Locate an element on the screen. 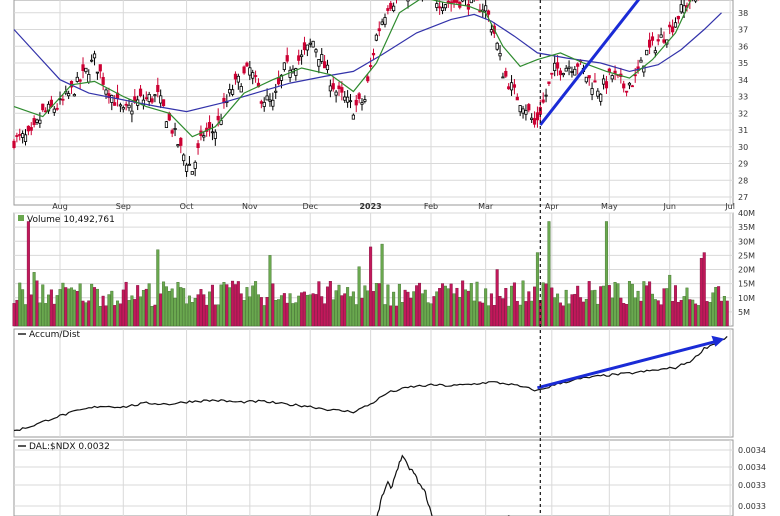 Image resolution: width=780 pixels, height=516 pixels. price-tick-label: 29 is located at coordinates (743, 164).